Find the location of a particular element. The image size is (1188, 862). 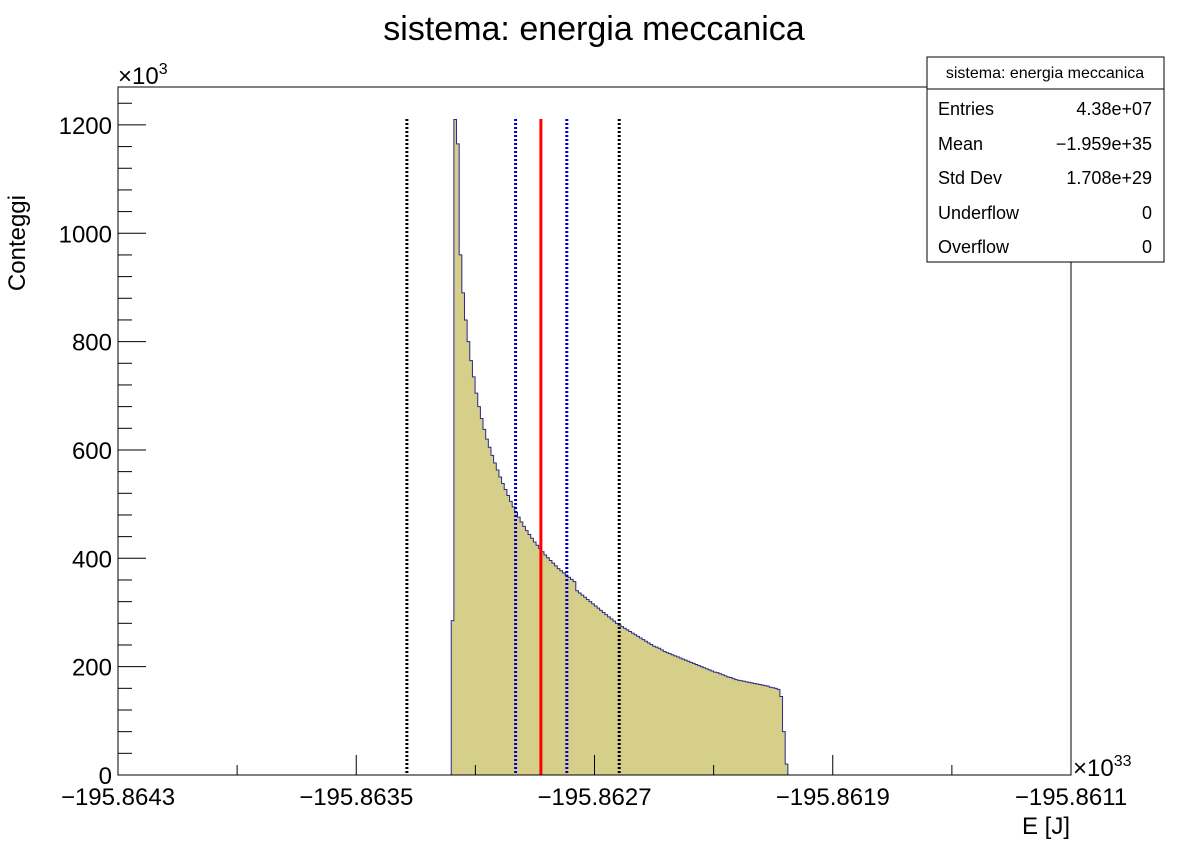

y-multiplier: ×10³ is located at coordinates (143, 75).